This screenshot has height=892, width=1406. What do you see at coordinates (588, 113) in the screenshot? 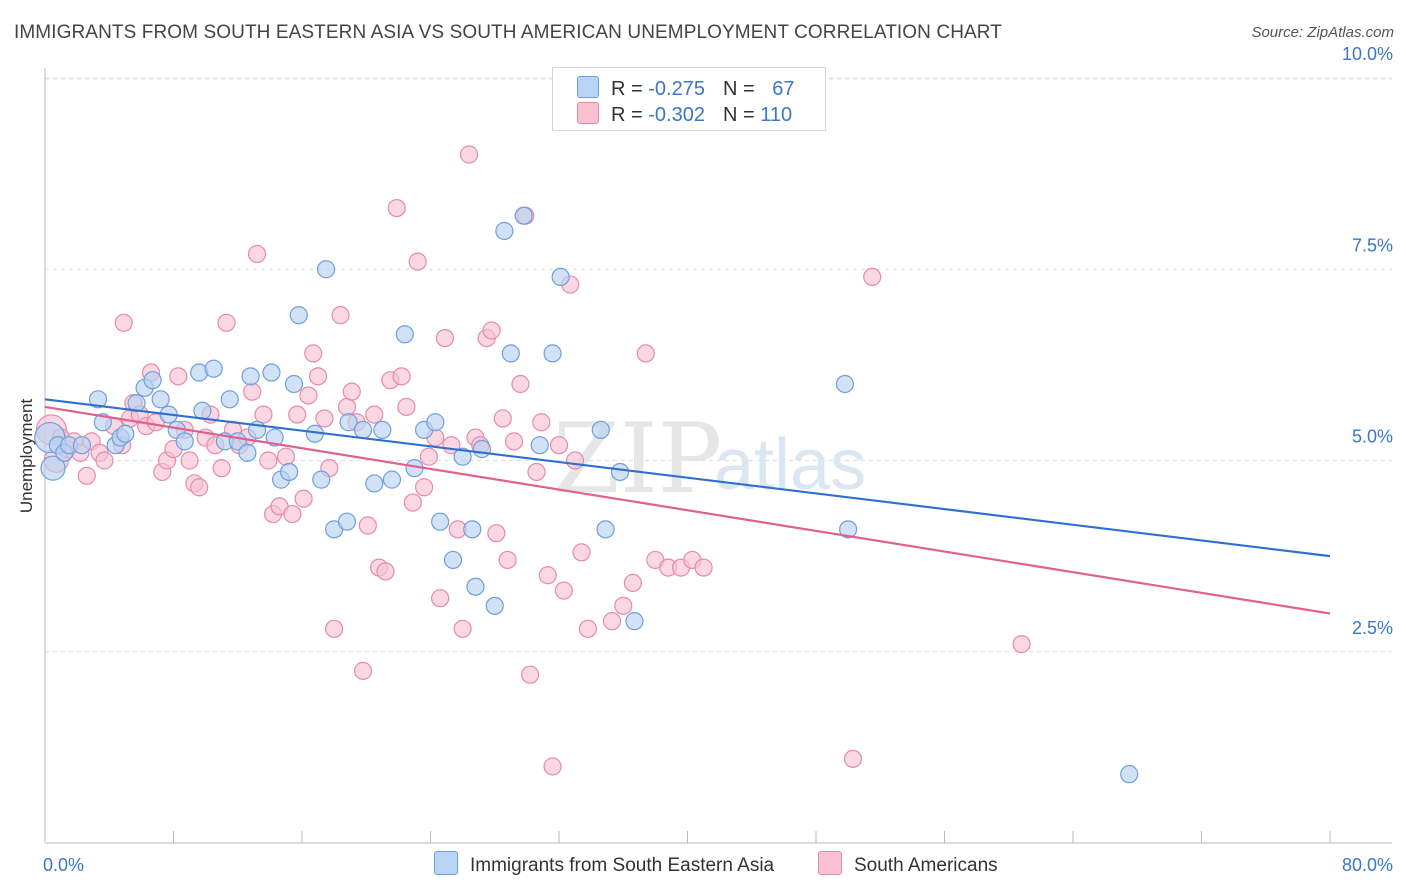
I see `pink-swatch` at bounding box center [588, 113].